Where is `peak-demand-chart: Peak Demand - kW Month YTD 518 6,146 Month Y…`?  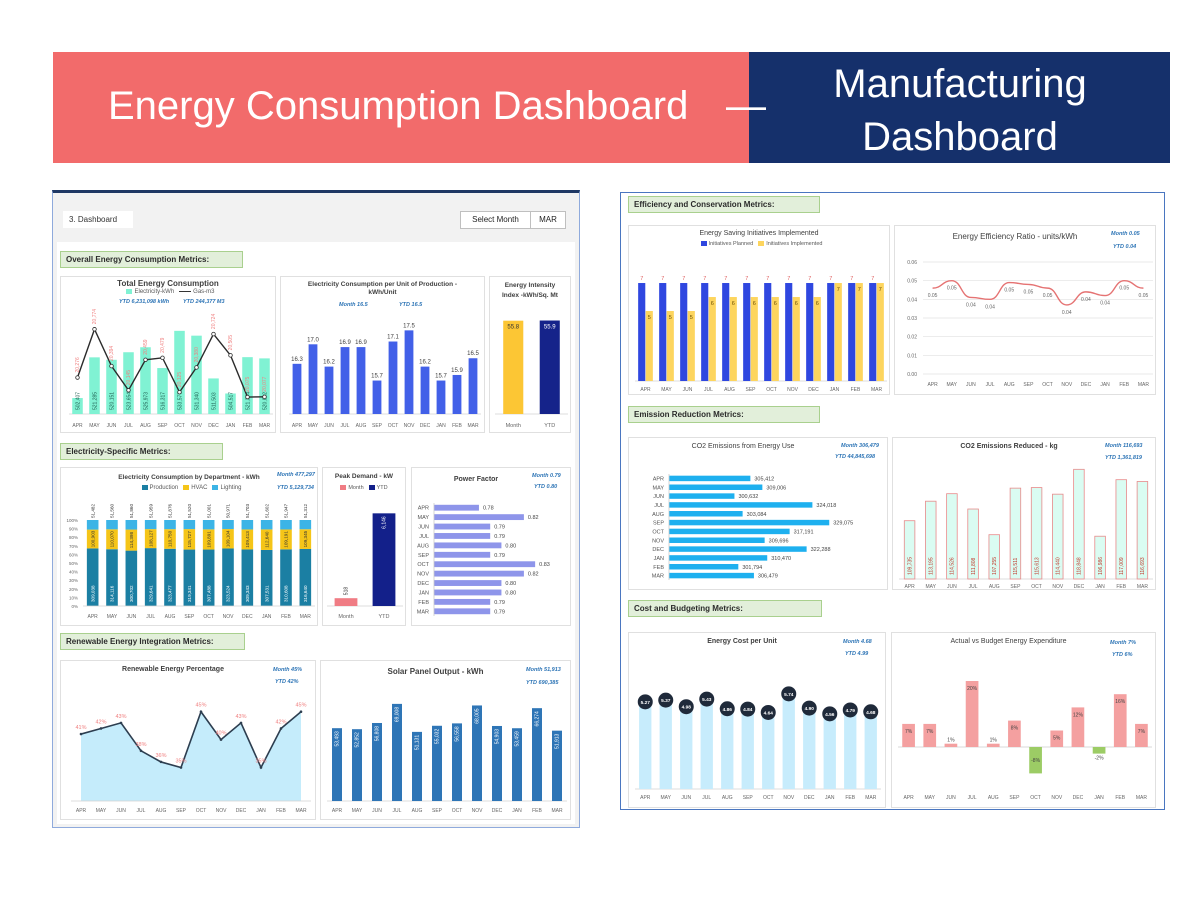
peak-demand-chart: Peak Demand - kW Month YTD 518 6,146 Month Y… is located at coordinates (364, 546).